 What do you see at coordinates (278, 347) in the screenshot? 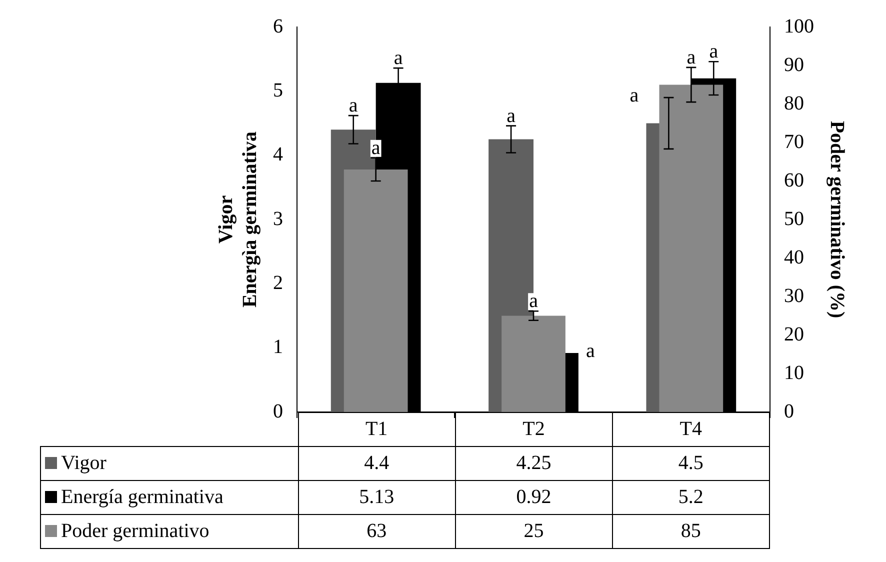
I see `y-tick-label: 1` at bounding box center [278, 347].